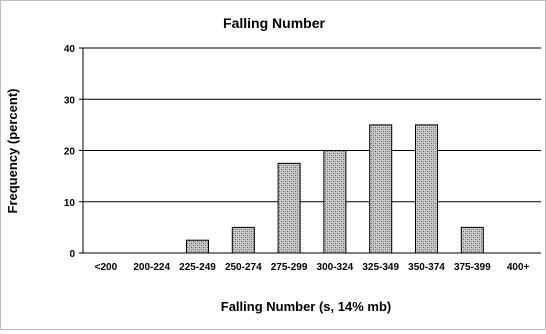 The width and height of the screenshot is (546, 334). Describe the element at coordinates (335, 267) in the screenshot. I see `x-tick-label: 300-324` at that location.